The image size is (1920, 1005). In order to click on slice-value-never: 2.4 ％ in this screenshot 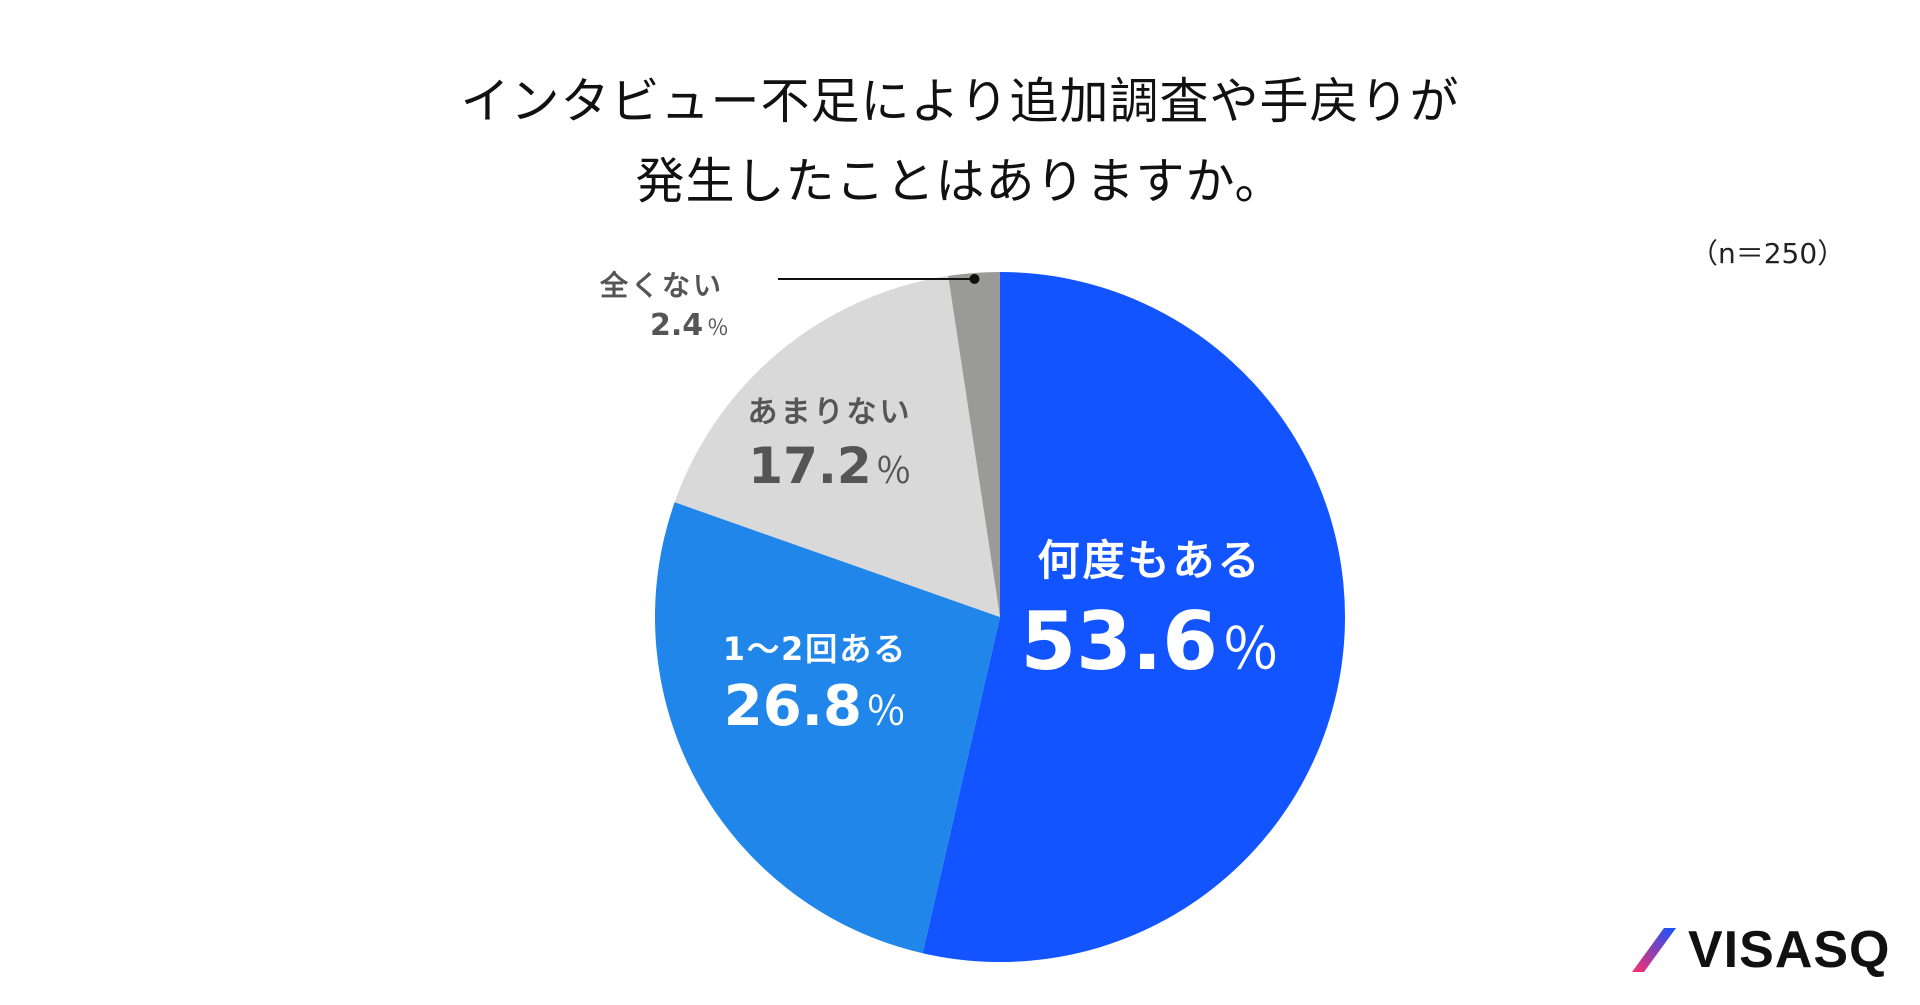, I will do `click(700, 327)`.